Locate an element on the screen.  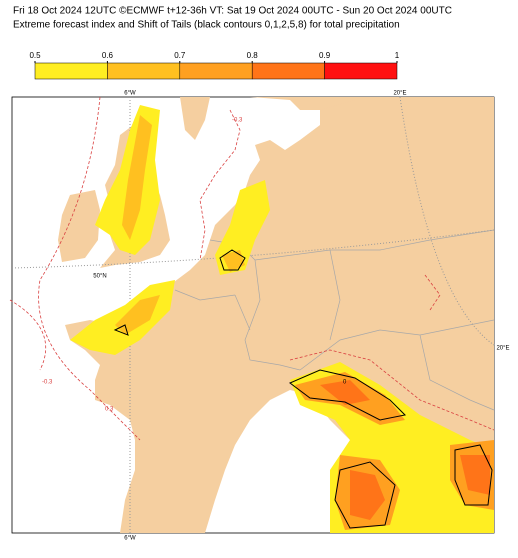
colorbar-tick-label: 1 is located at coordinates (397, 55).